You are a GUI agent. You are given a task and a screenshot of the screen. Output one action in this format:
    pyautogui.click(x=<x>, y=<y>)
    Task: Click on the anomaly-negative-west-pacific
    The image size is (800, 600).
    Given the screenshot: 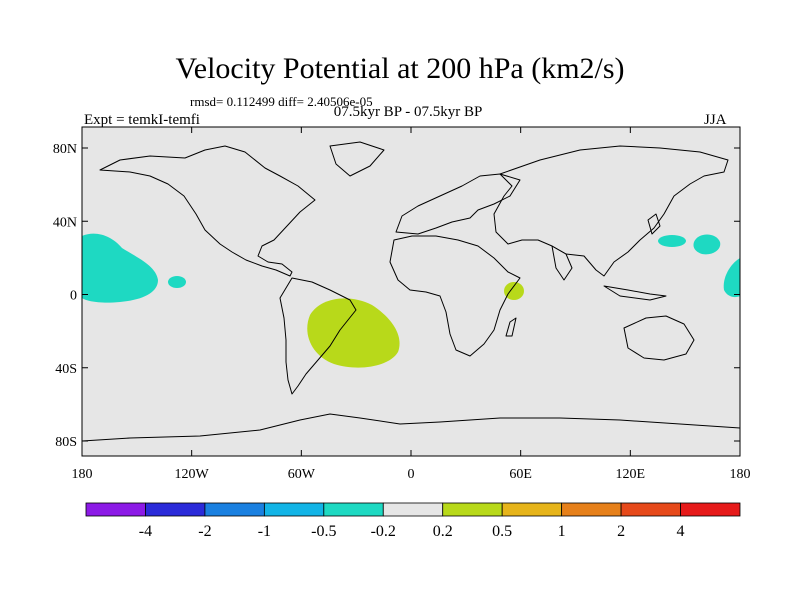 What is the action you would take?
    pyautogui.click(x=672, y=241)
    